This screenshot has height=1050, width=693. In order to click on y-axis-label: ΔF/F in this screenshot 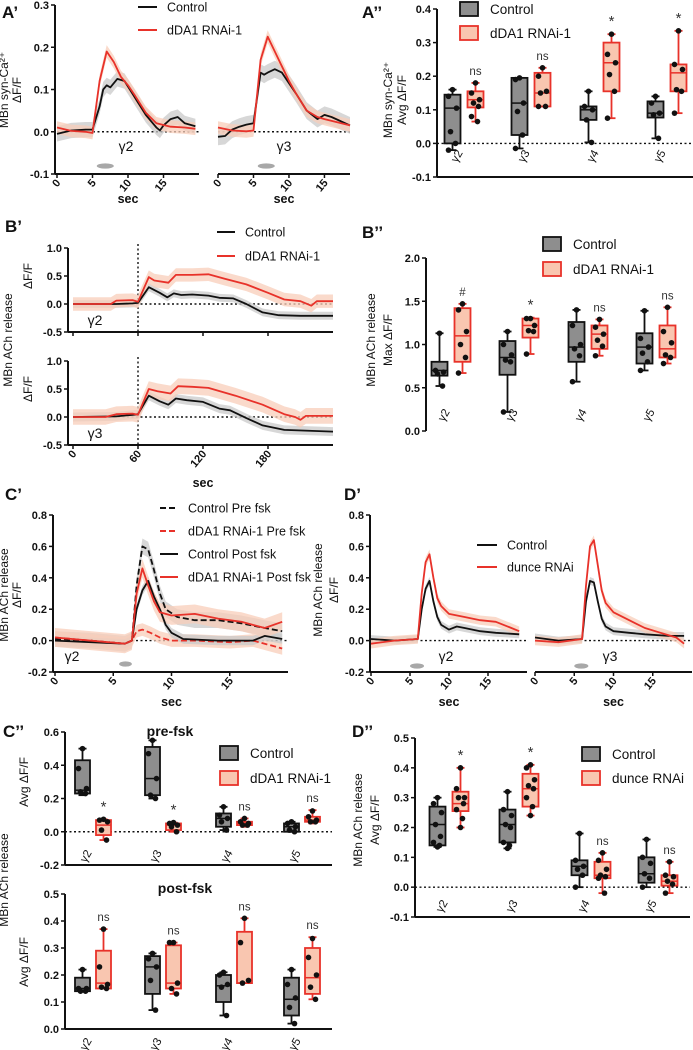, I will do `click(334, 590)`.